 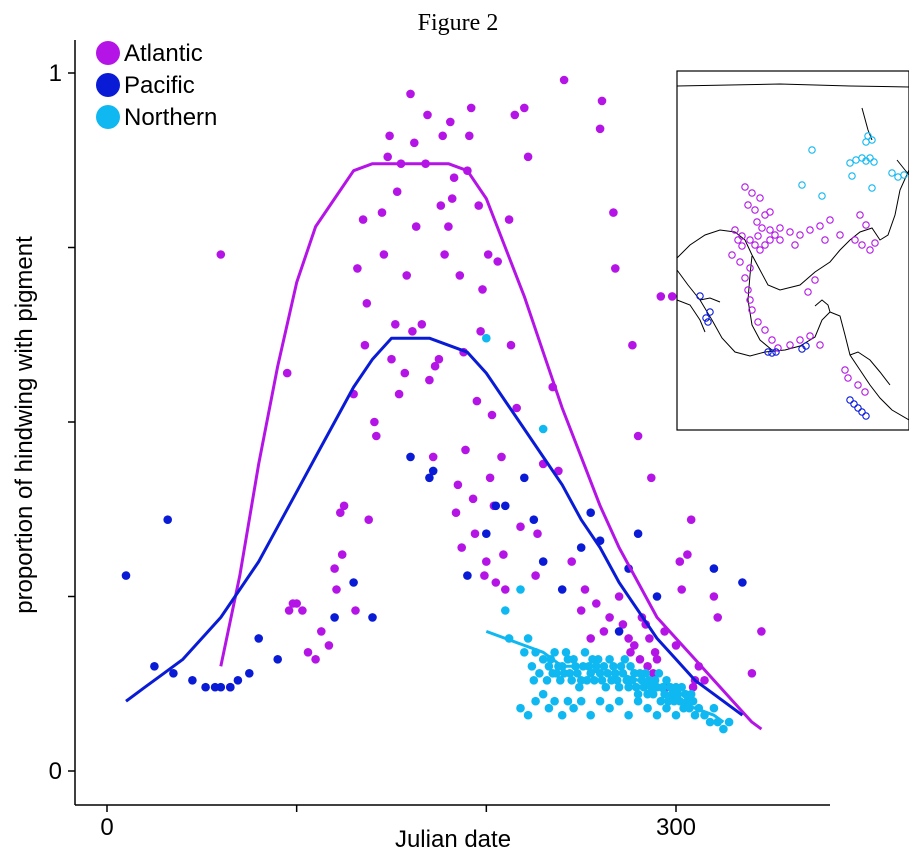 What do you see at coordinates (458, 23) in the screenshot?
I see `chart-title: Figure 2` at bounding box center [458, 23].